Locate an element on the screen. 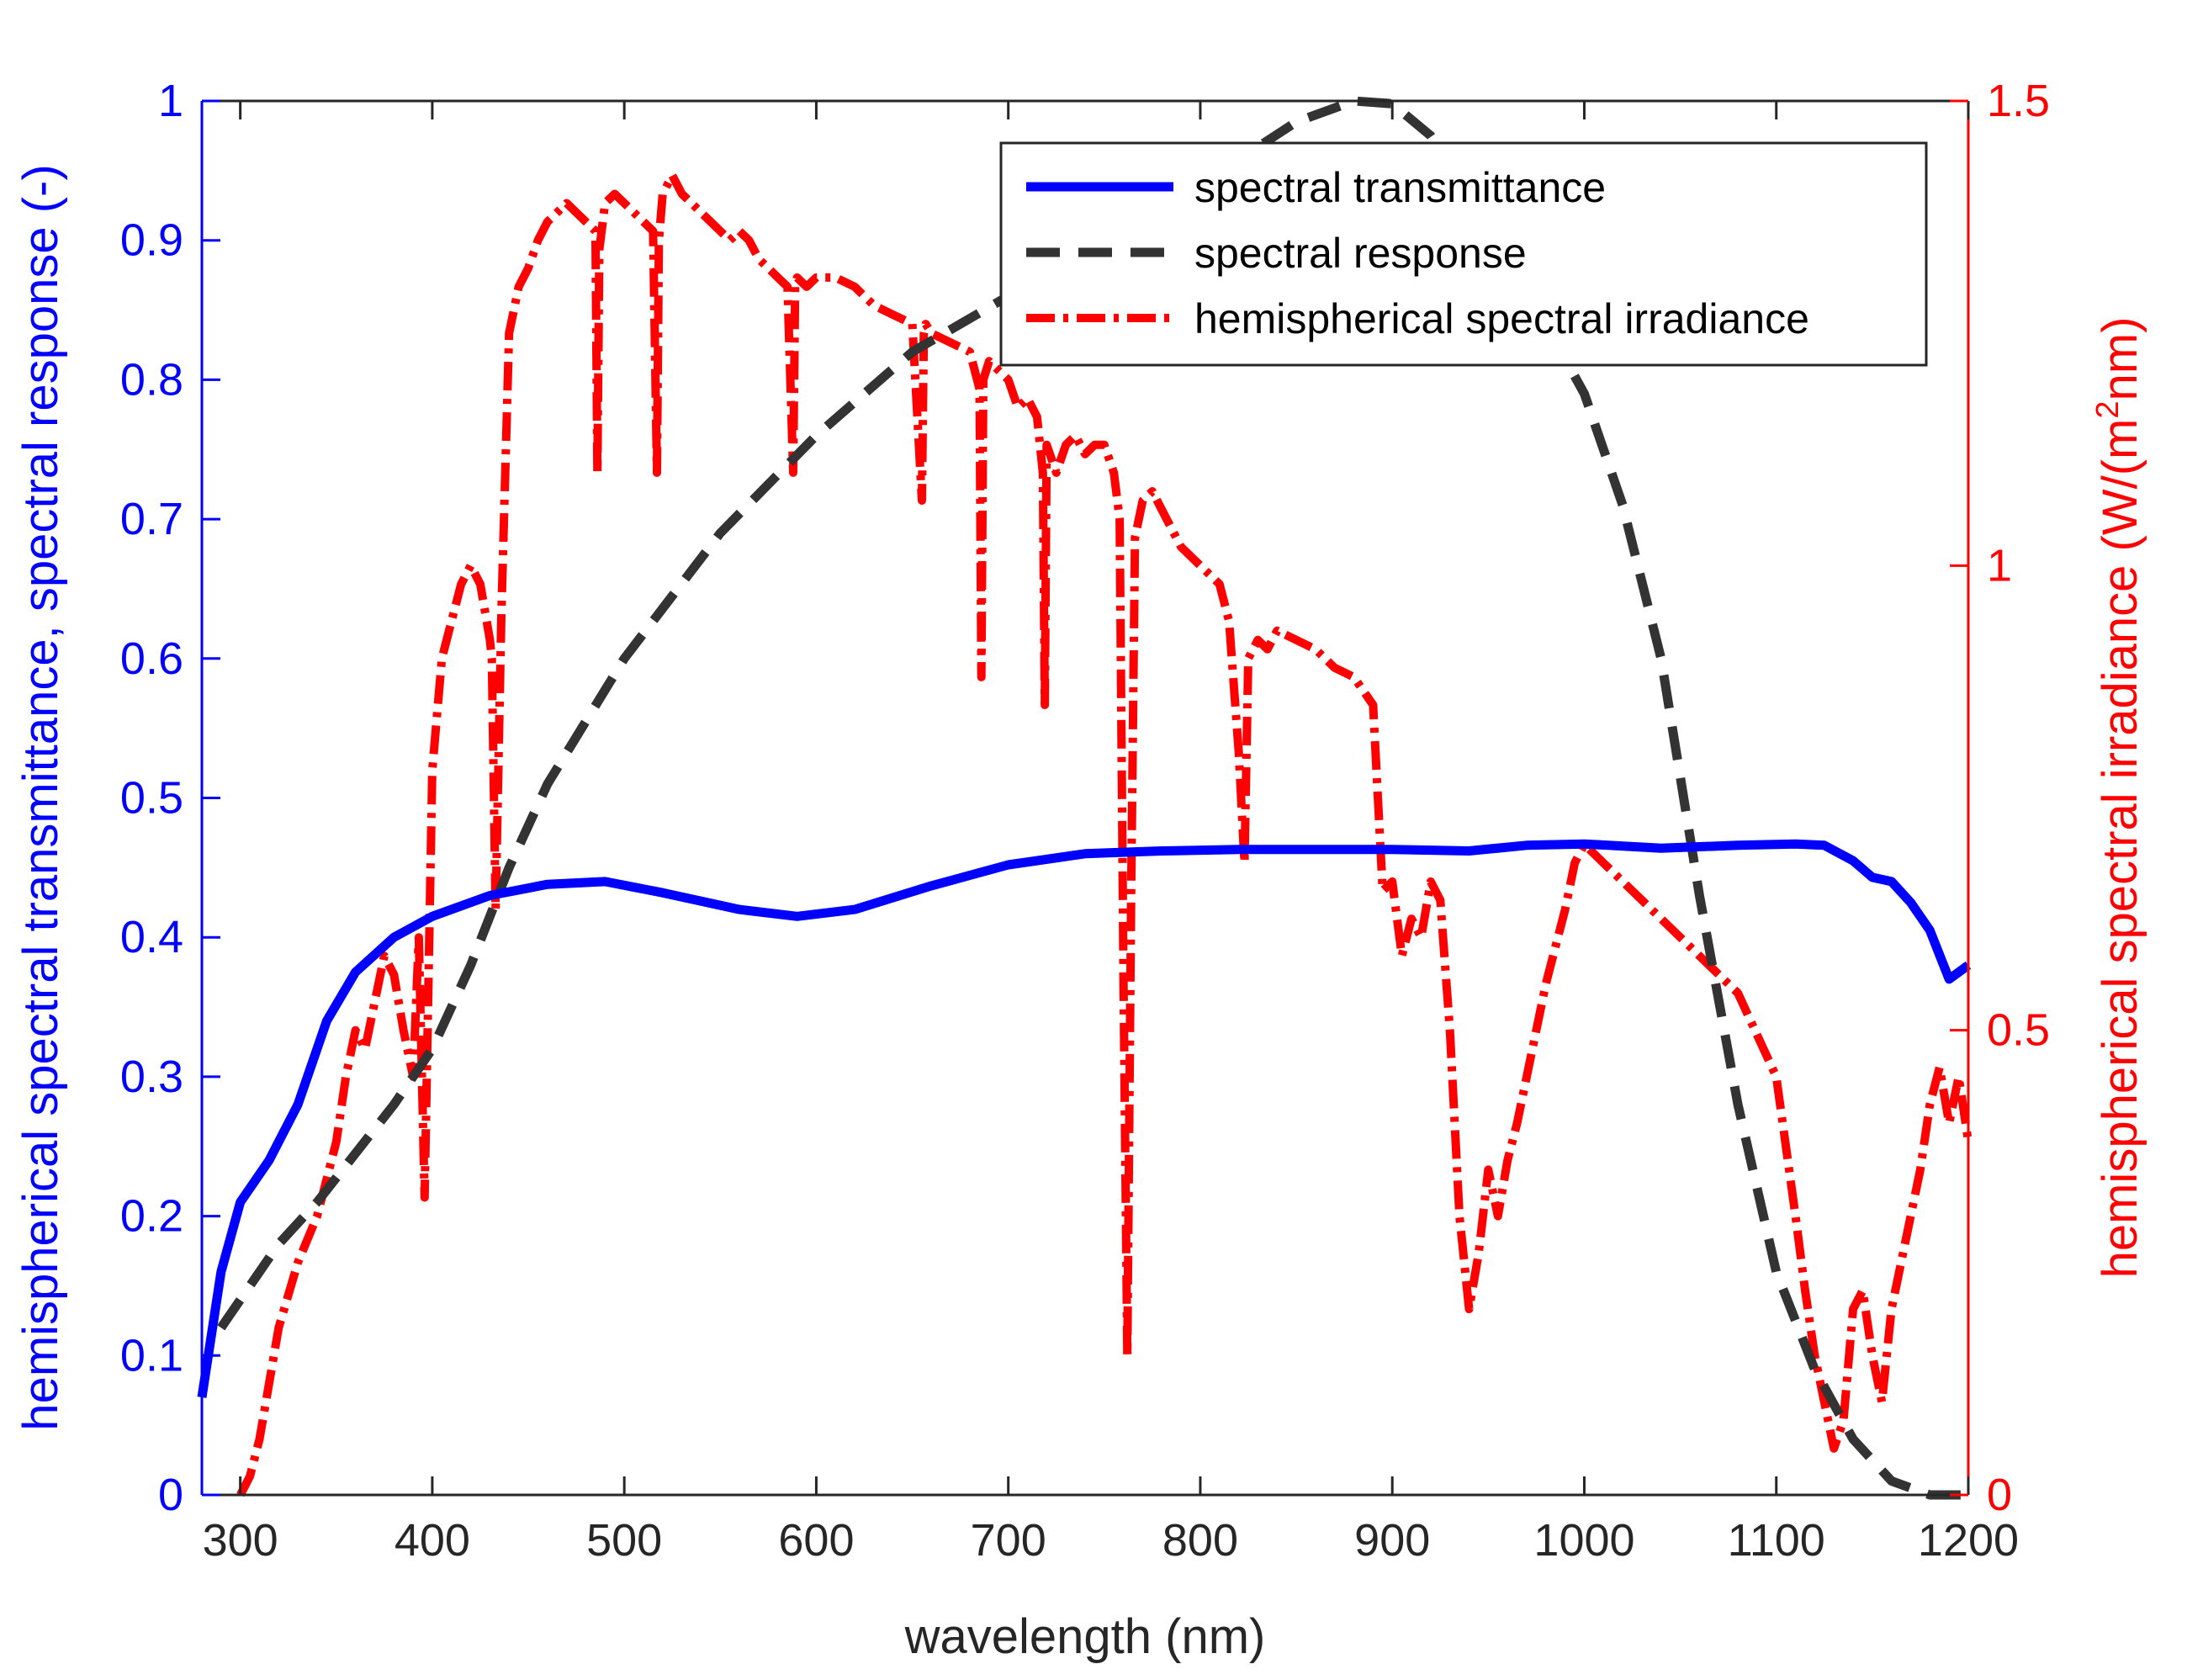 The height and width of the screenshot is (1680, 2187). x-tick-label-900: 900 is located at coordinates (1392, 1540).